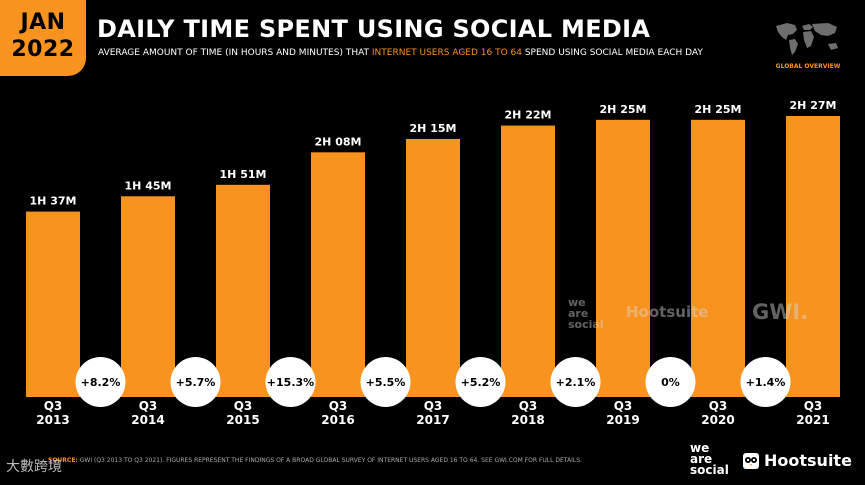 The height and width of the screenshot is (485, 865). I want to click on tick-label-year: 2016, so click(337, 419).